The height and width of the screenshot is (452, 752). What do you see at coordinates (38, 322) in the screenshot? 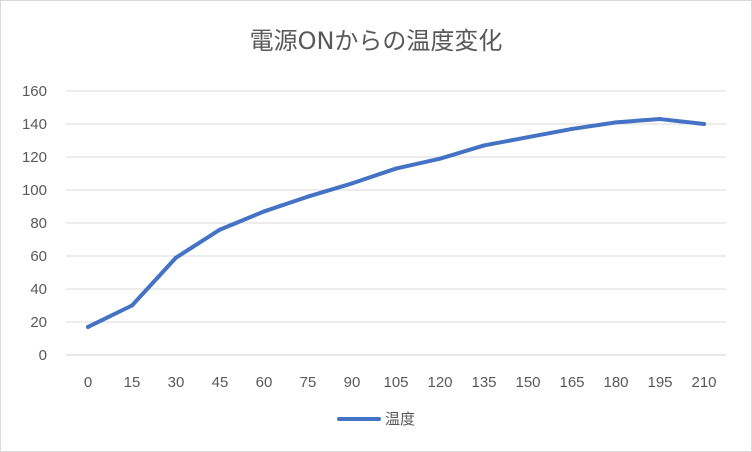
I see `y-tick-label: 20` at bounding box center [38, 322].